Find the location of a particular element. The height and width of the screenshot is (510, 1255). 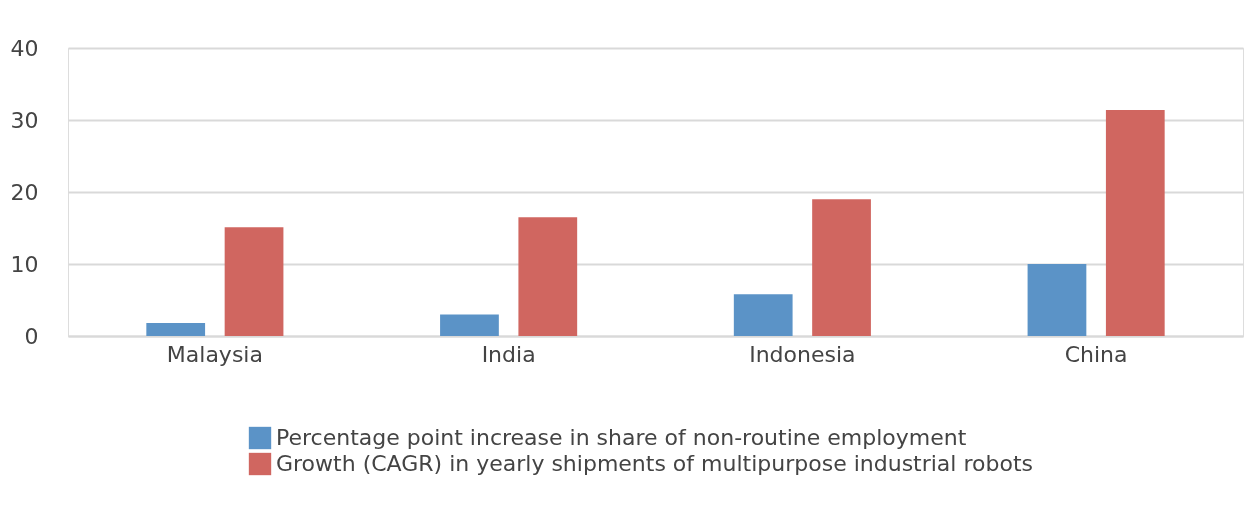

x-tick-label: Indonesia is located at coordinates (802, 354).